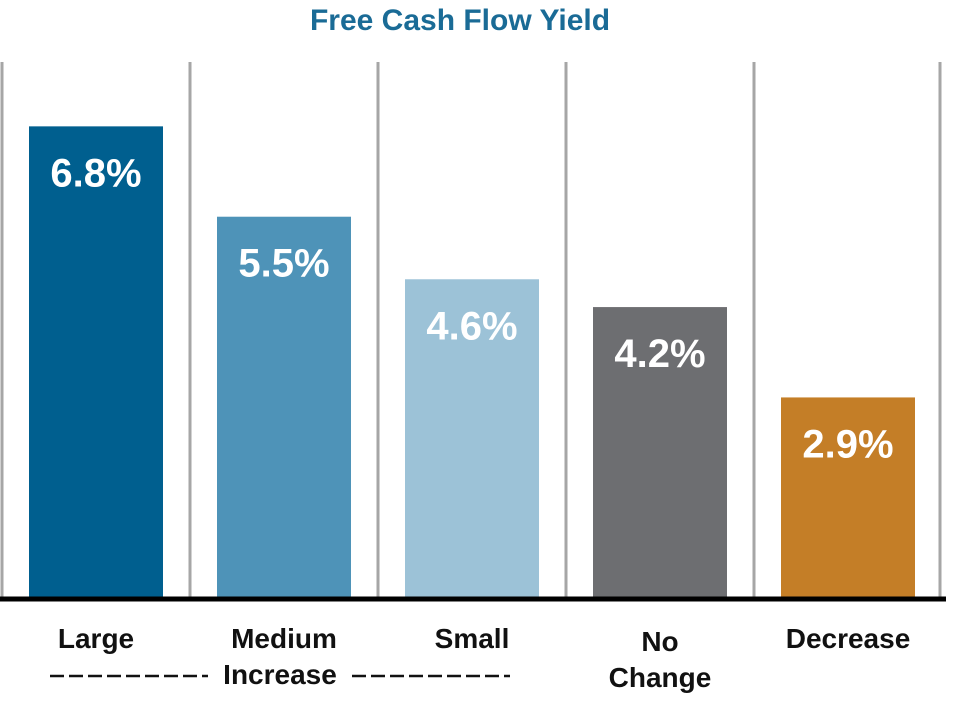  What do you see at coordinates (283, 264) in the screenshot?
I see `value-label: 5.5%` at bounding box center [283, 264].